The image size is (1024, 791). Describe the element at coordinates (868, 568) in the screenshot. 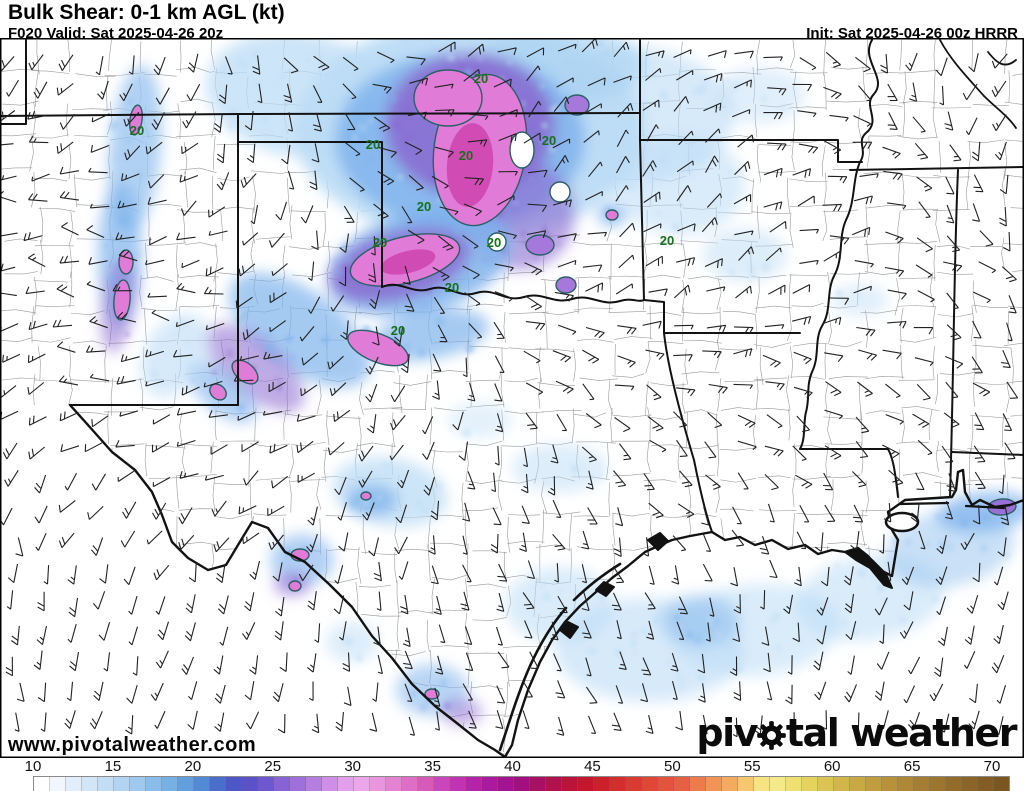

I see `mississippi-delta` at that location.